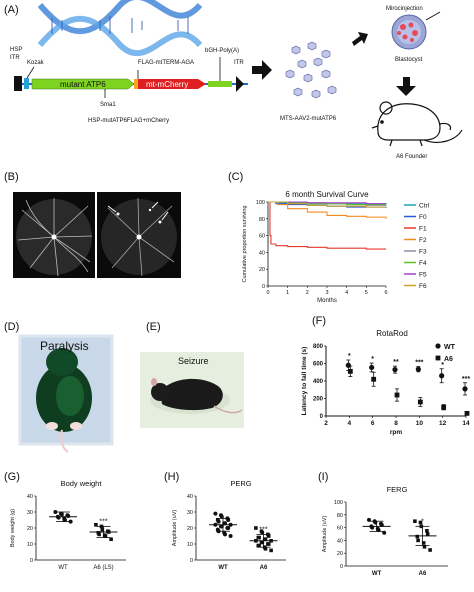 Image resolution: width=474 pixels, height=592 pixels. Describe the element at coordinates (450, 347) in the screenshot. I see `legend-label-wt: WT` at that location.